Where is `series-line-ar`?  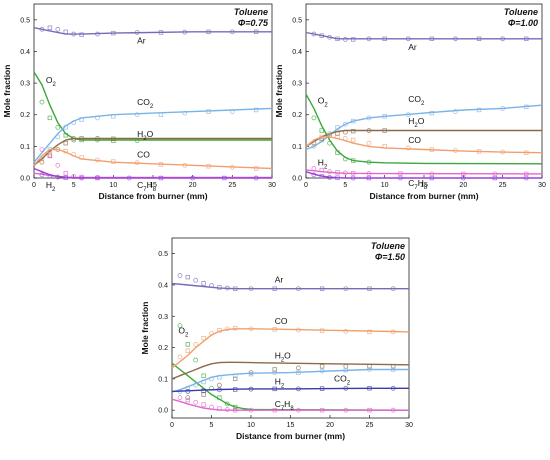 series-line-ar is located at coordinates (423, 35).